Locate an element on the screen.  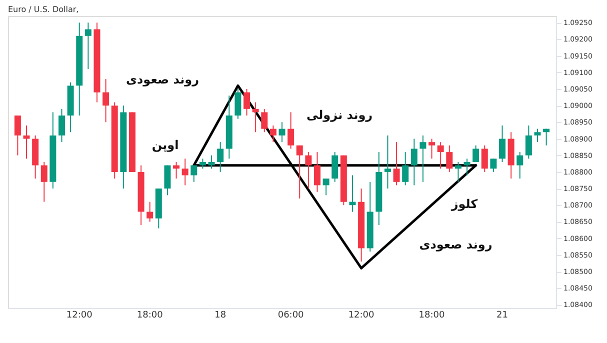
annotation: کلوز is located at coordinates (464, 203).